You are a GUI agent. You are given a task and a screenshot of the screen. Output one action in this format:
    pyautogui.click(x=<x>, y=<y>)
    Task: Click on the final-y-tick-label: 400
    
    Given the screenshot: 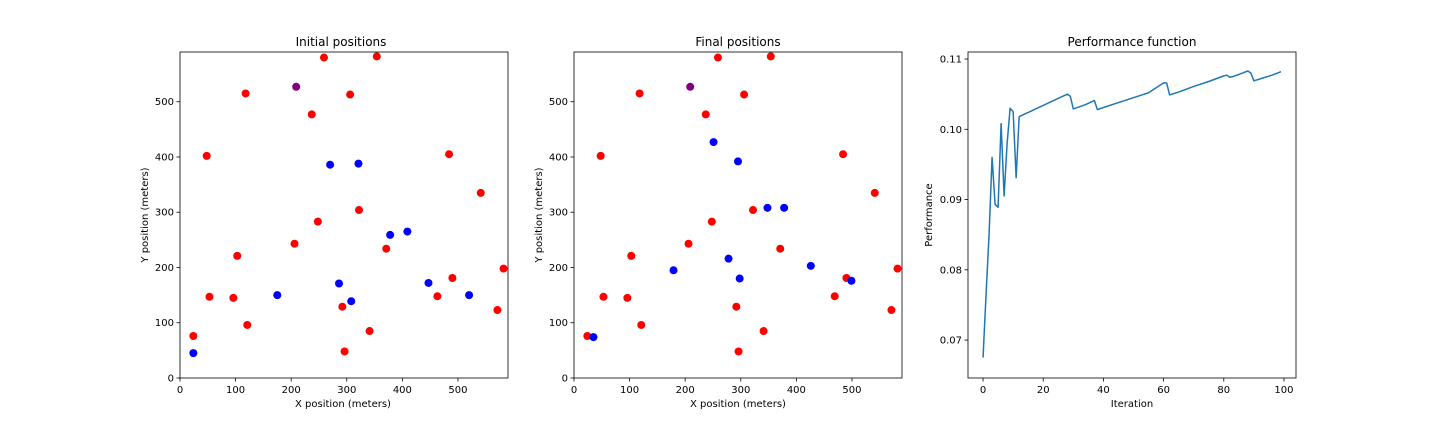 What is the action you would take?
    pyautogui.click(x=558, y=157)
    